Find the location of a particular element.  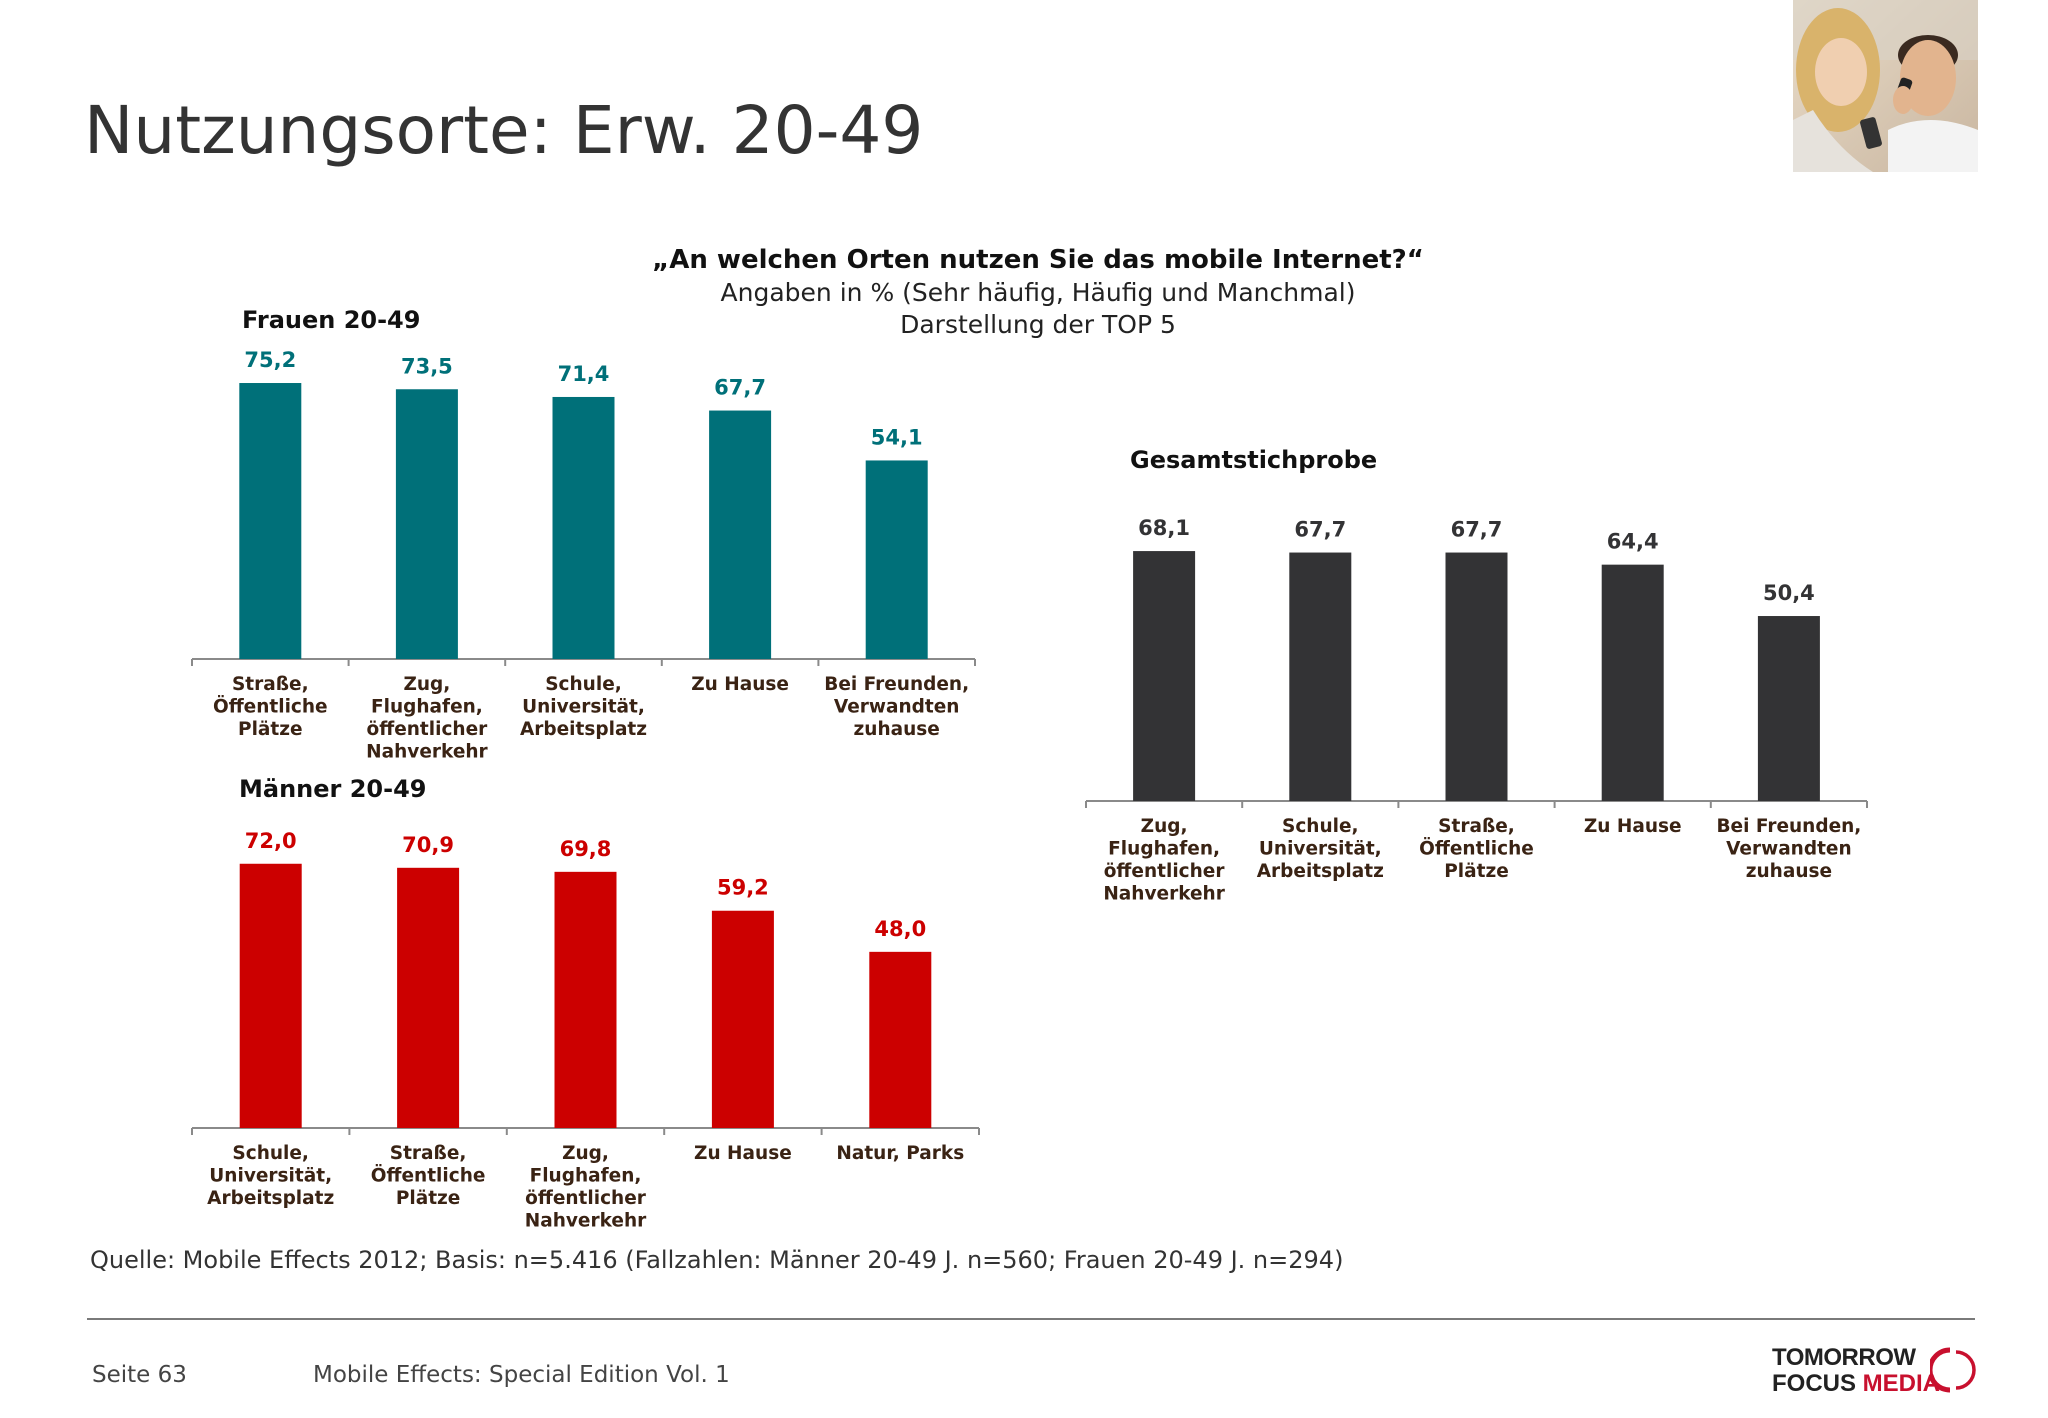

header-photo is located at coordinates (1885, 86).